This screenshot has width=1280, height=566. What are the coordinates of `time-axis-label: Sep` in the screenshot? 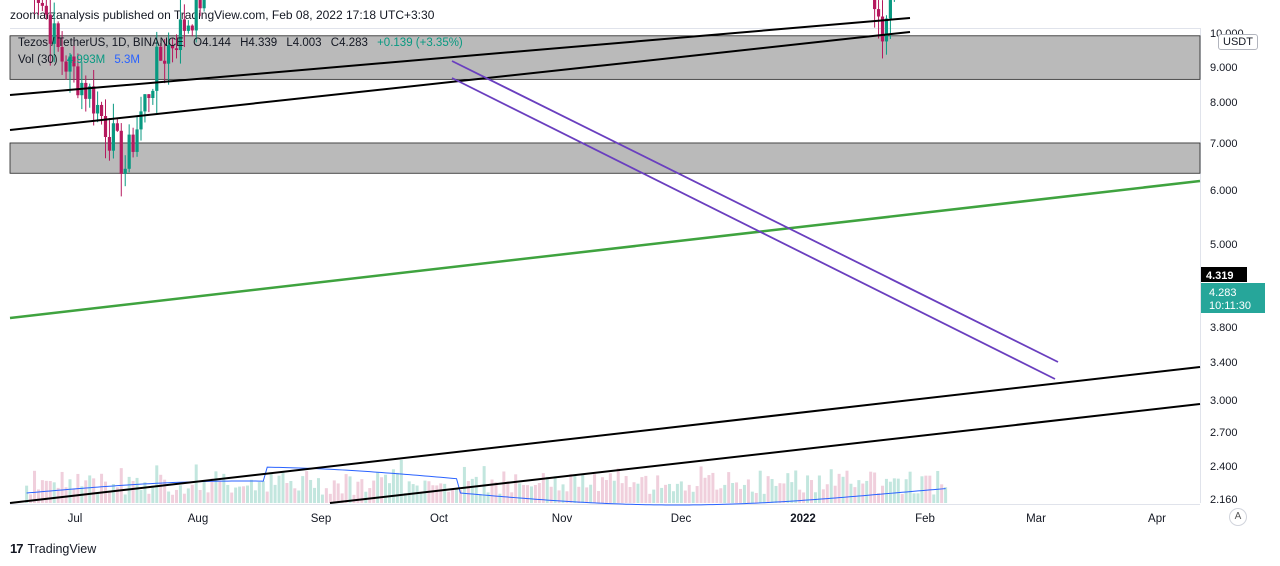 It's located at (321, 519).